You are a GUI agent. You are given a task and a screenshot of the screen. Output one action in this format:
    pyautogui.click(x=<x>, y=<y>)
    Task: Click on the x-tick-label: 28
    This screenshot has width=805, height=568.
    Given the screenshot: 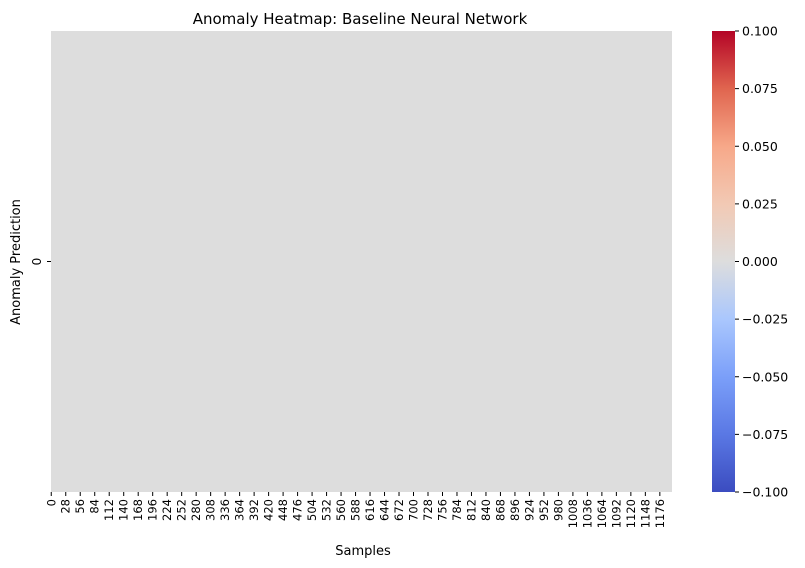 What is the action you would take?
    pyautogui.click(x=66, y=506)
    